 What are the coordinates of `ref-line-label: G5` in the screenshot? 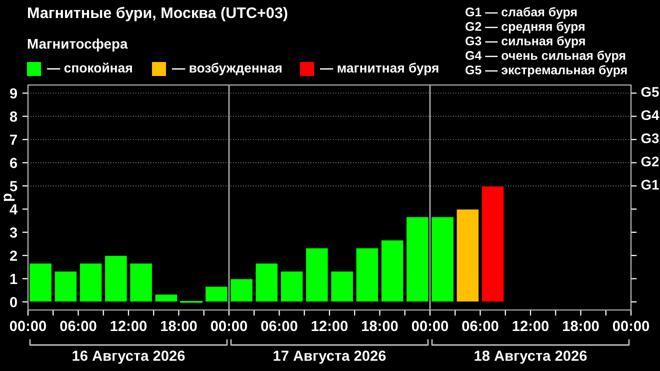 It's located at (650, 92).